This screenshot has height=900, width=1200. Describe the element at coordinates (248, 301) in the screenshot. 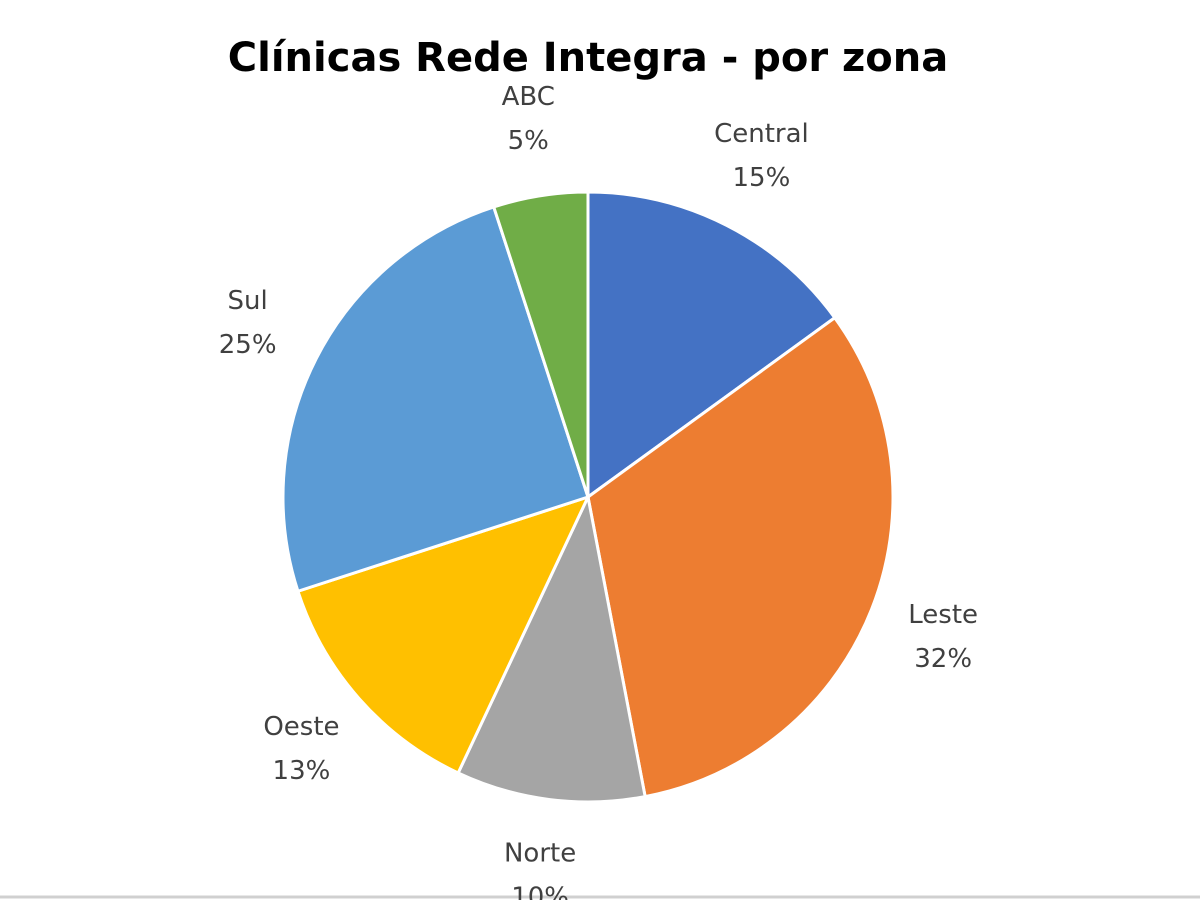

I see `slice-category-label: Sul` at that location.